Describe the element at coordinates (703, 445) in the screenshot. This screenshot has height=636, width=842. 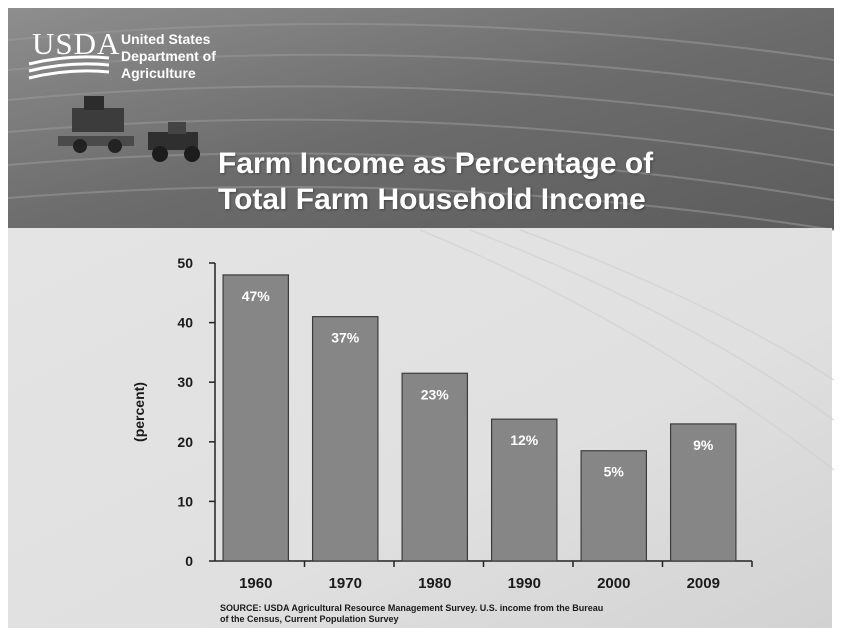
I see `bar-value-label: 9%` at that location.